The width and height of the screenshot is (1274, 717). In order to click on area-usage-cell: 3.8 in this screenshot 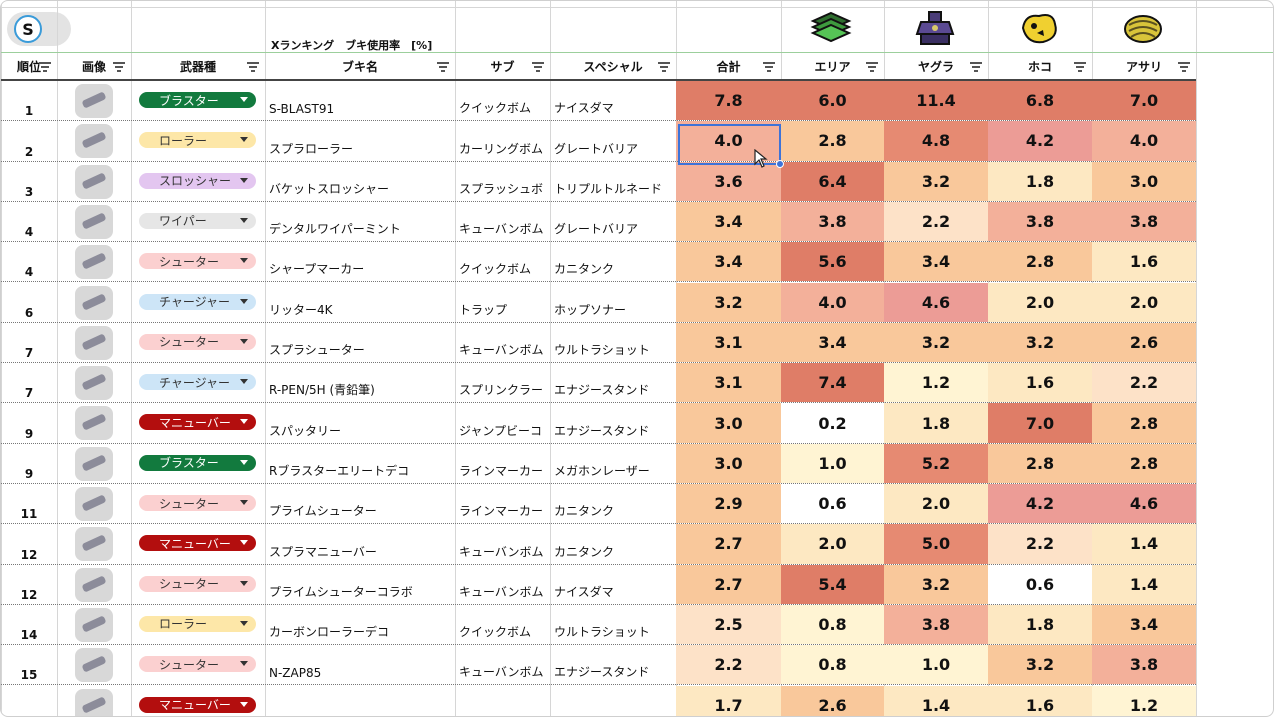, I will do `click(832, 221)`.